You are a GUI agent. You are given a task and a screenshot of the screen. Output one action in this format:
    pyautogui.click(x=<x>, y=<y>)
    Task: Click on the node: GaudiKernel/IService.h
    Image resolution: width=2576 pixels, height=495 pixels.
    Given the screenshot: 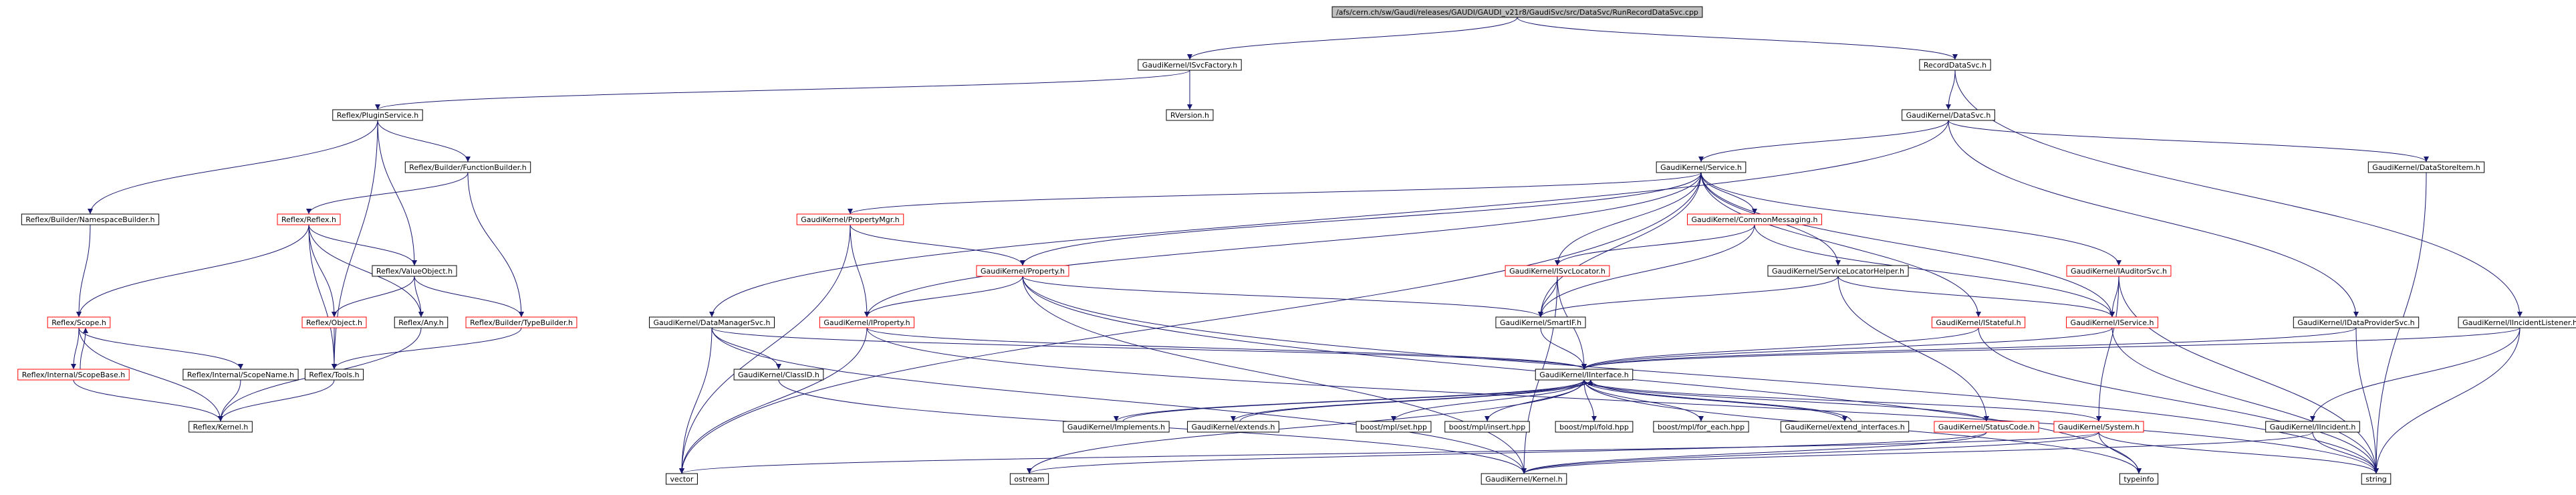 What is the action you would take?
    pyautogui.click(x=2112, y=322)
    